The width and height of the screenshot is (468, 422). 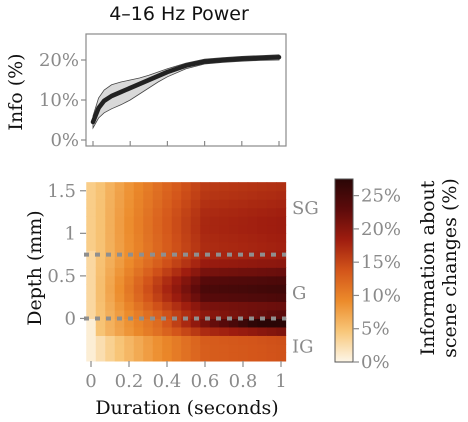 I want to click on colorbar-tick-label: 15%, so click(x=381, y=262).